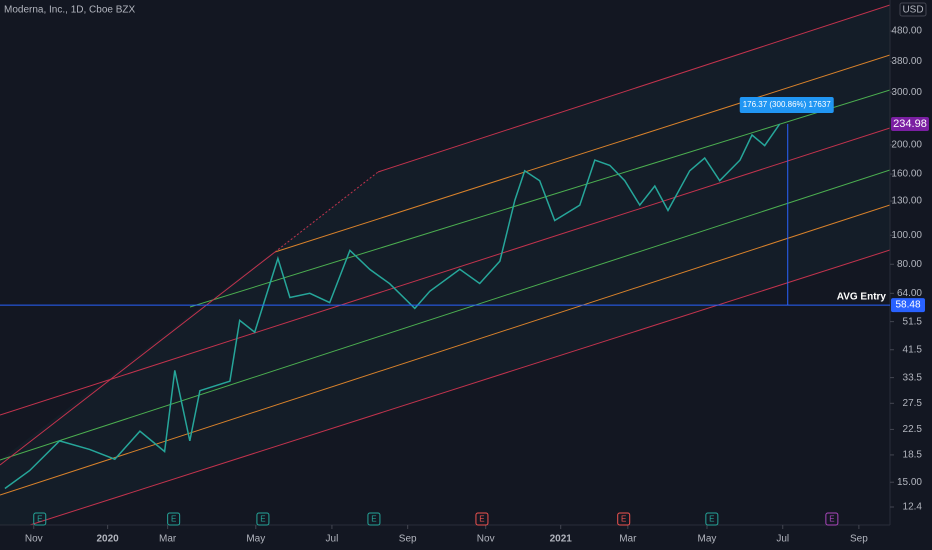 Image resolution: width=932 pixels, height=550 pixels. I want to click on avg-entry-label: AVG Entry, so click(862, 297).